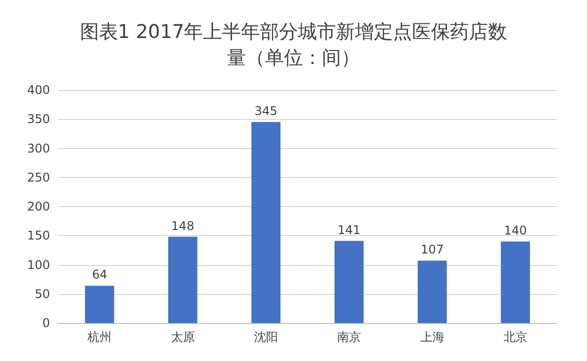  Describe the element at coordinates (38, 177) in the screenshot. I see `y-tick-label: 250` at that location.